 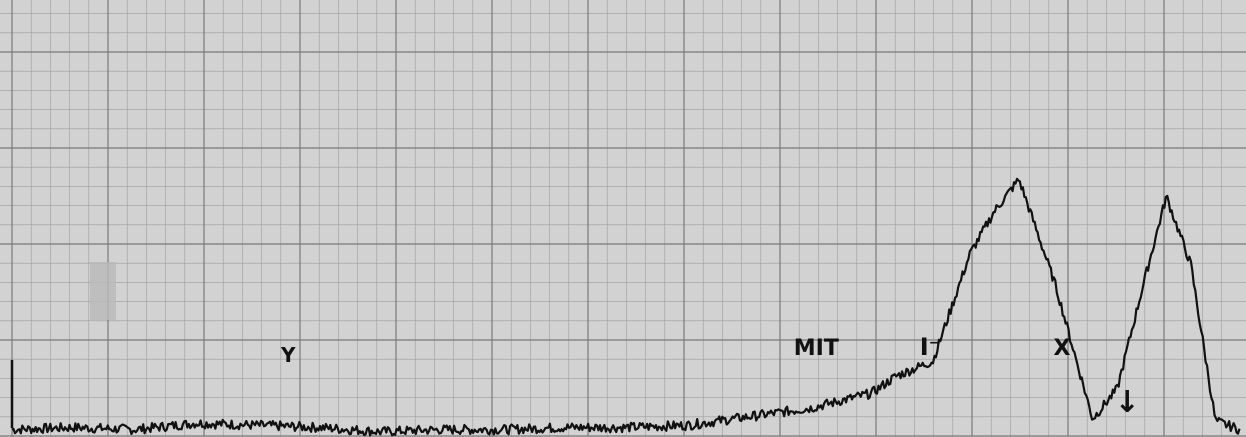 What do you see at coordinates (1126, 402) in the screenshot?
I see `peak-label-4: ↓` at bounding box center [1126, 402].